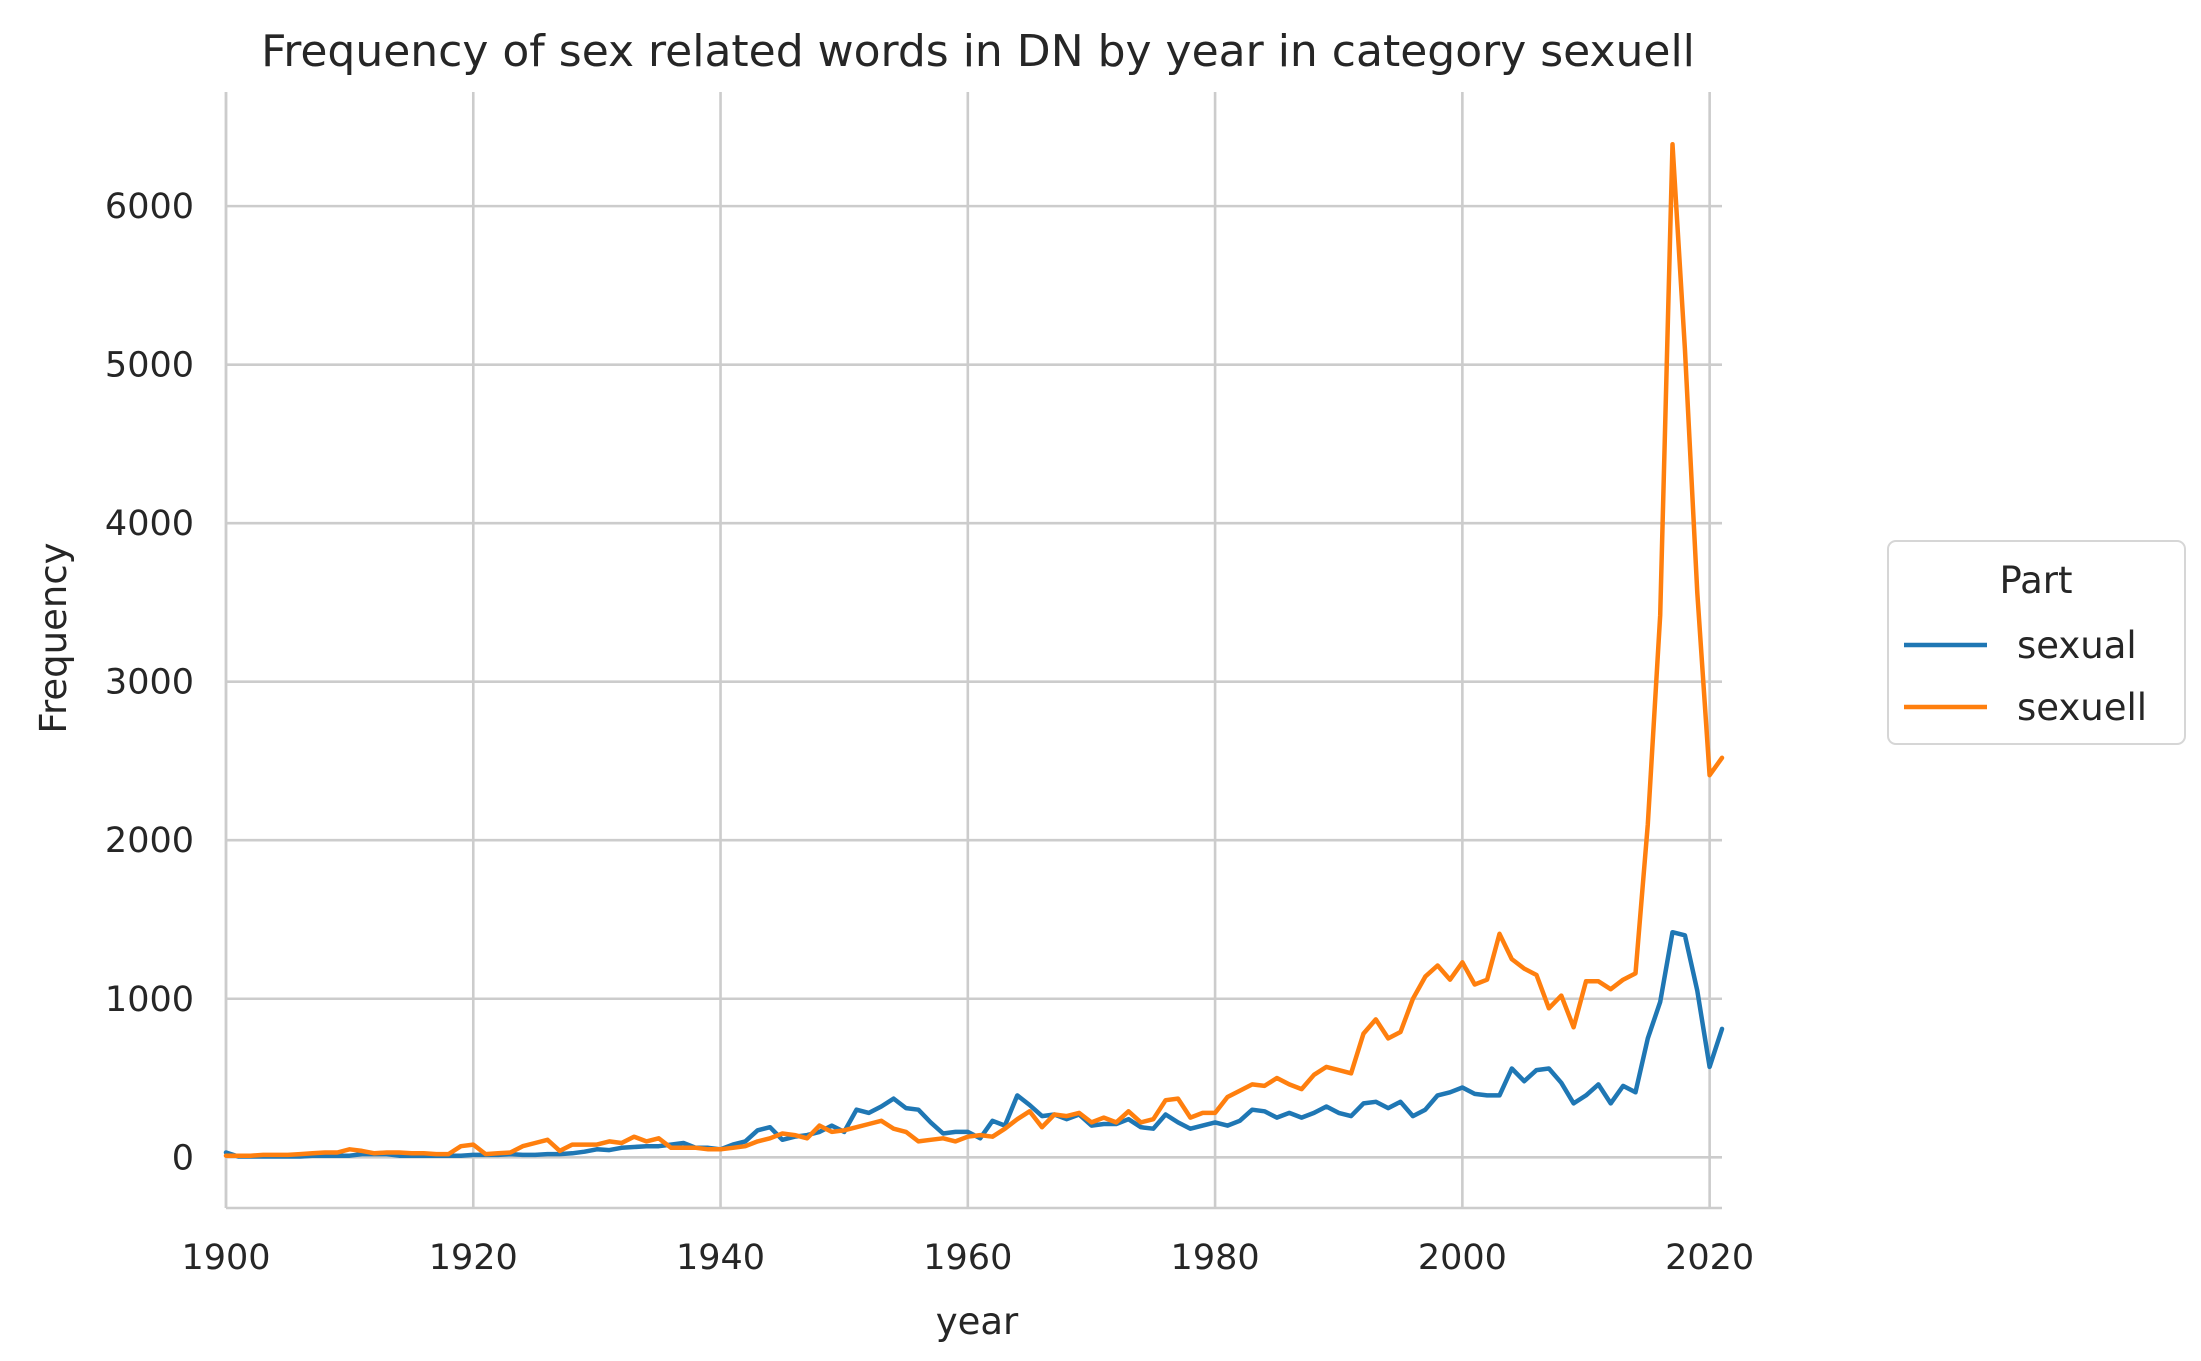 The width and height of the screenshot is (2201, 1361). I want to click on y-tick-label: 2000, so click(149, 841).